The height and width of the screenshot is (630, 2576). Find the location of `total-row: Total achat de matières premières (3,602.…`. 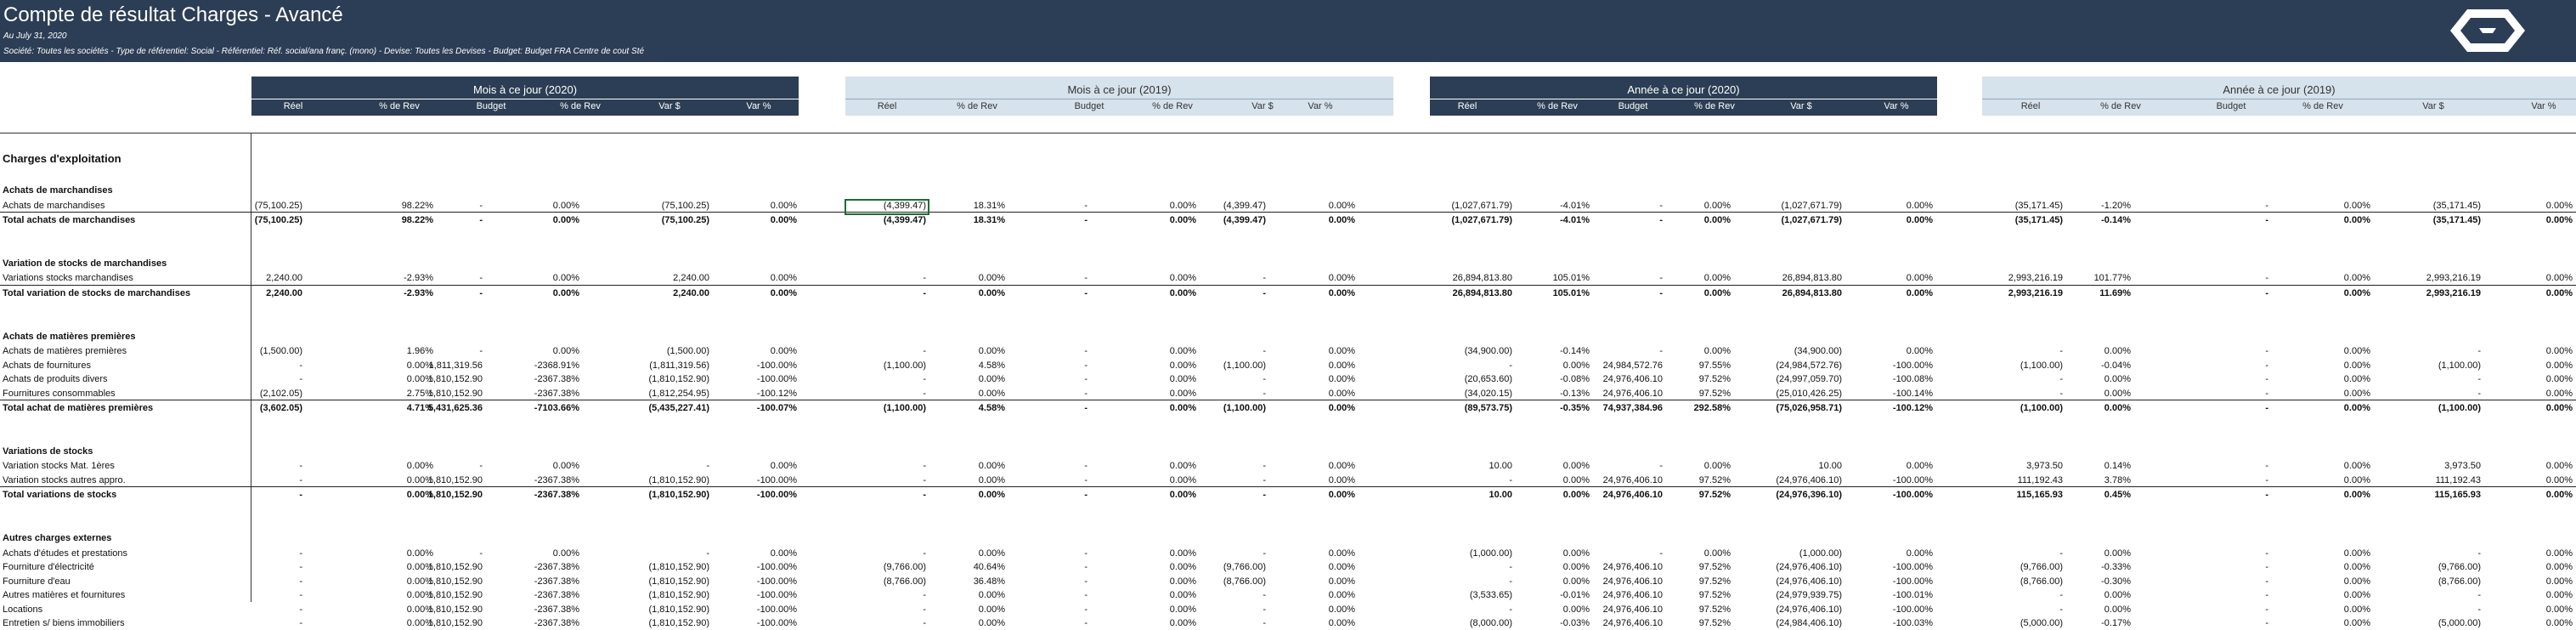

total-row: Total achat de matières premières (3,602.… is located at coordinates (1288, 407).